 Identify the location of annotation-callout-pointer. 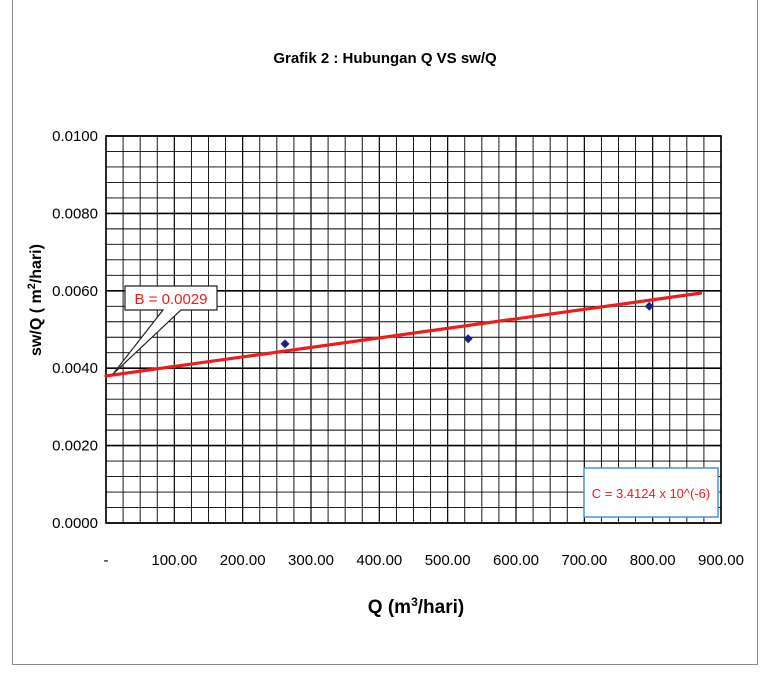
(165, 330).